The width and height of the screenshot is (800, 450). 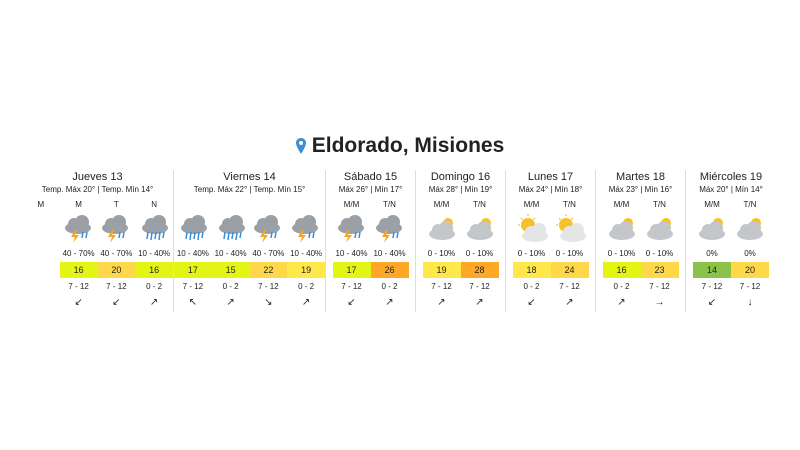 I want to click on day-name: Miércoles 19, so click(x=731, y=177).